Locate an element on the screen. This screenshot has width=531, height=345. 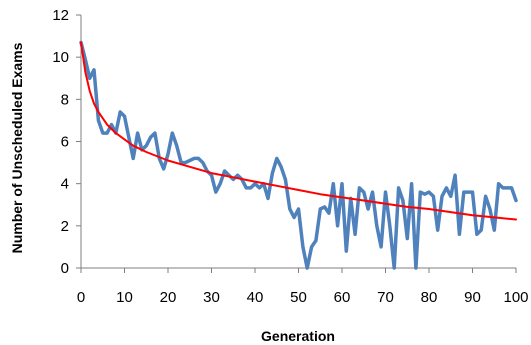
y-tick-label: 8 is located at coordinates (65, 99).